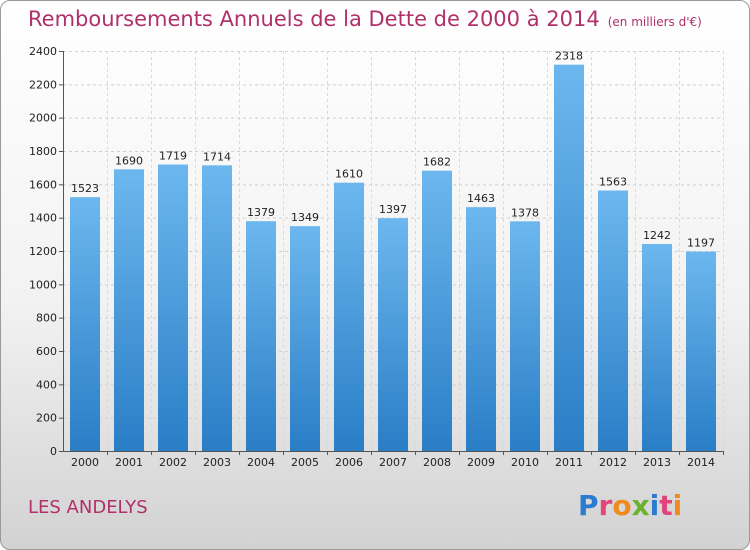 The height and width of the screenshot is (550, 750). Describe the element at coordinates (657, 347) in the screenshot. I see `bar-2013` at that location.